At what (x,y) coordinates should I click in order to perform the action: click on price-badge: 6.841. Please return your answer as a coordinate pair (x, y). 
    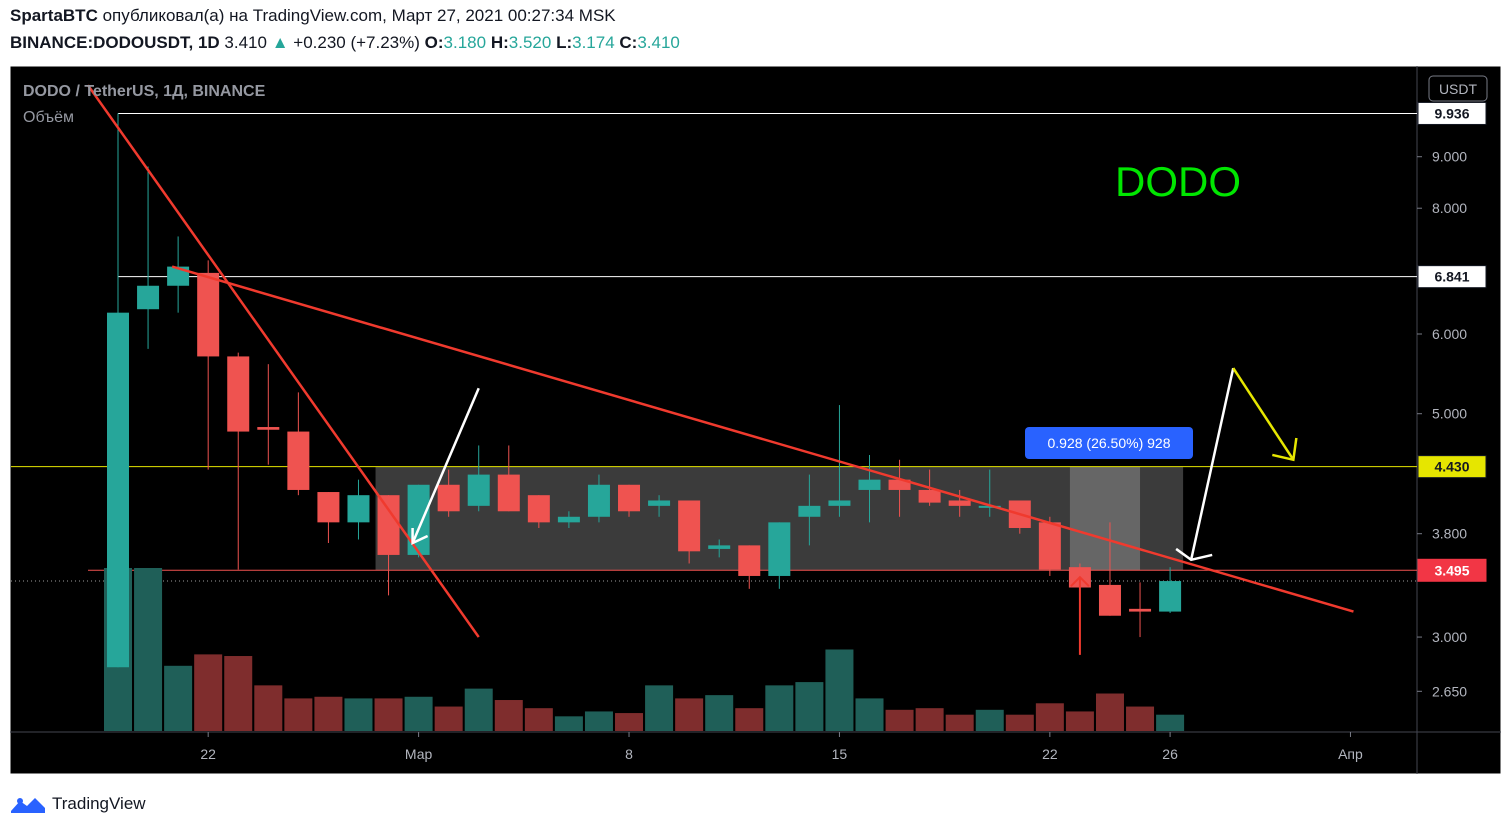
    Looking at the image, I should click on (1452, 277).